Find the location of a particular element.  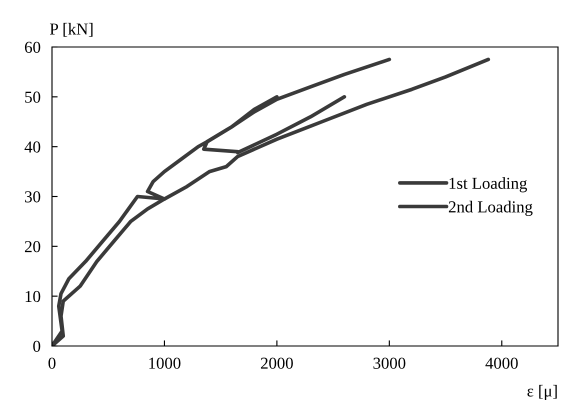

x-tick-label: 4000 is located at coordinates (501, 363).